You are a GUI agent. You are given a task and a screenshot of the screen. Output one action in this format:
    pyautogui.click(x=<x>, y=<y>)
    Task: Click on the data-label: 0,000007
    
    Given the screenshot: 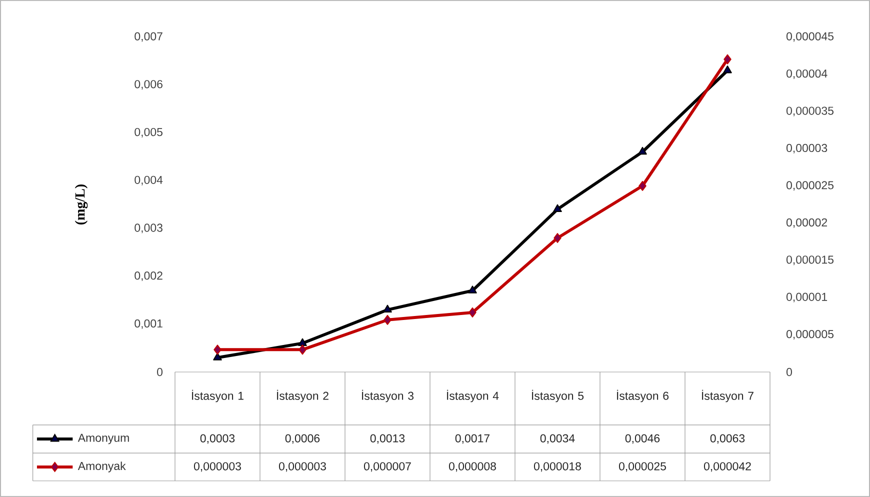 What is the action you would take?
    pyautogui.click(x=387, y=467)
    